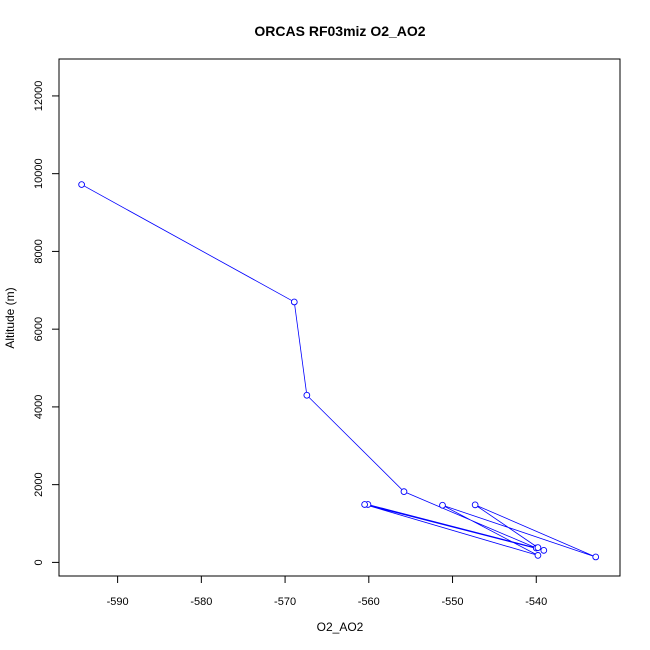  I want to click on x-tick-label: -580, so click(201, 602).